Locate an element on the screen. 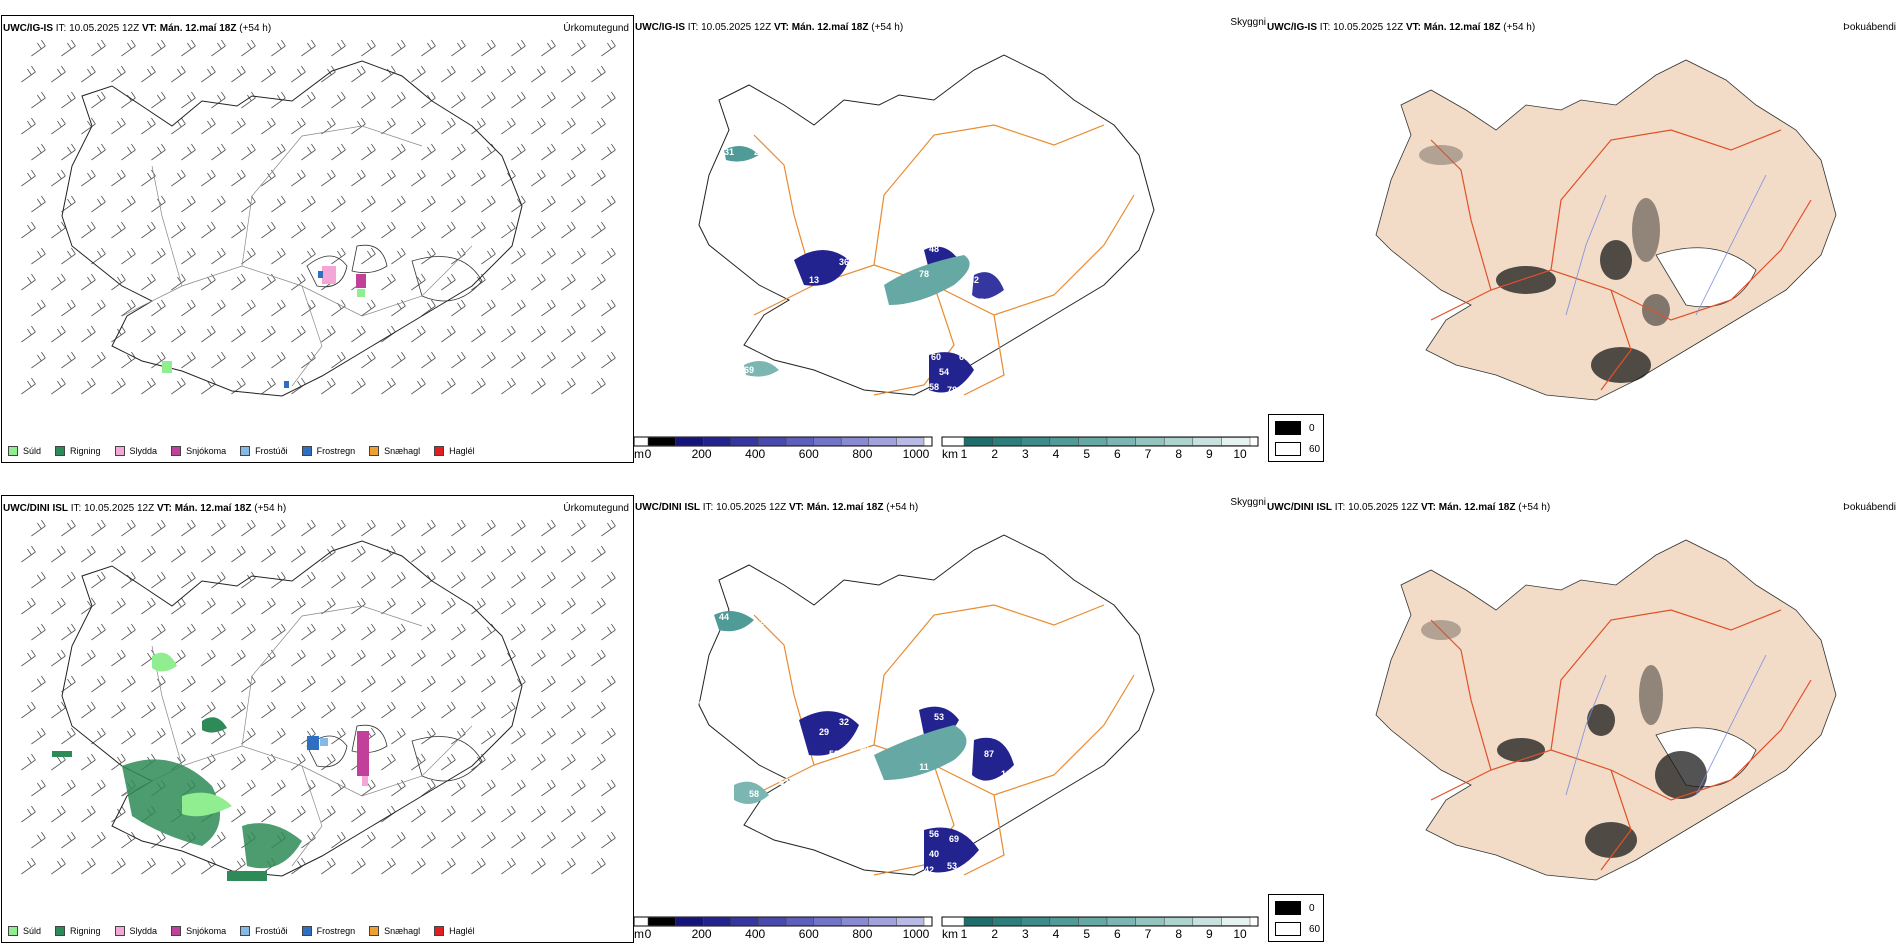 This screenshot has width=1900, height=950. visibility-value-label: 69 is located at coordinates (749, 370).